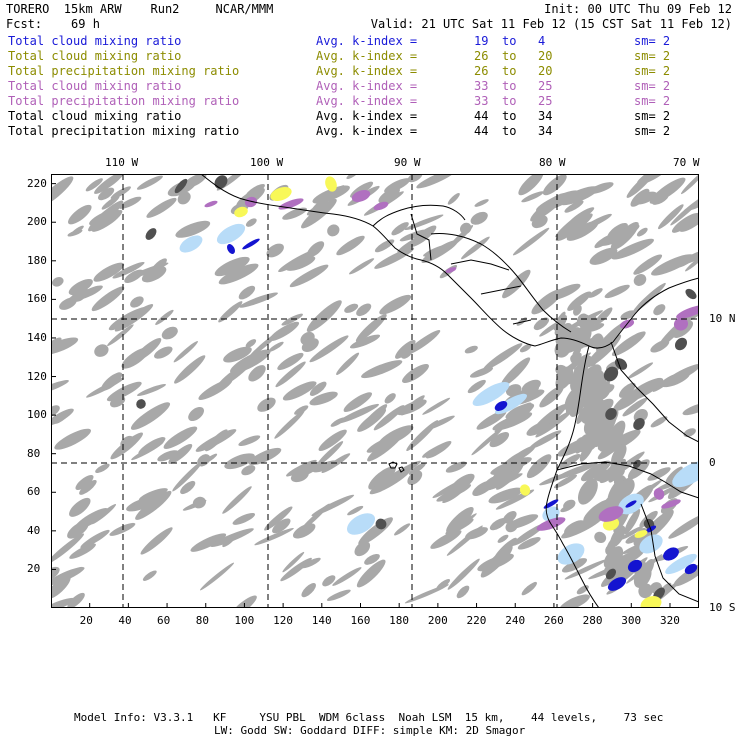  I want to click on longitude-label: 100 W, so click(267, 162).